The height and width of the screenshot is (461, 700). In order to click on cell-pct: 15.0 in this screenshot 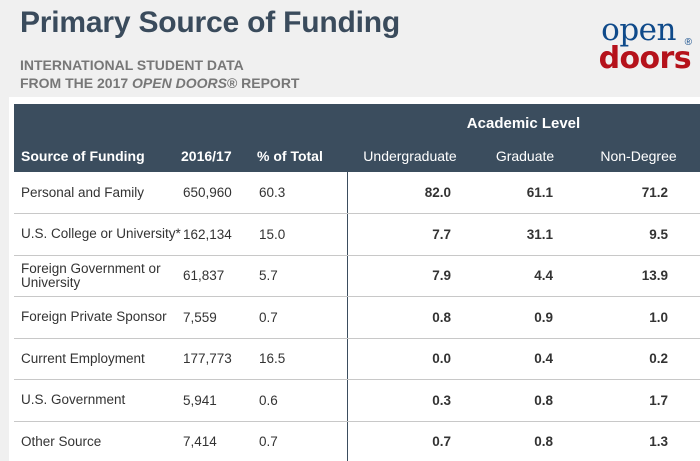, I will do `click(302, 234)`.